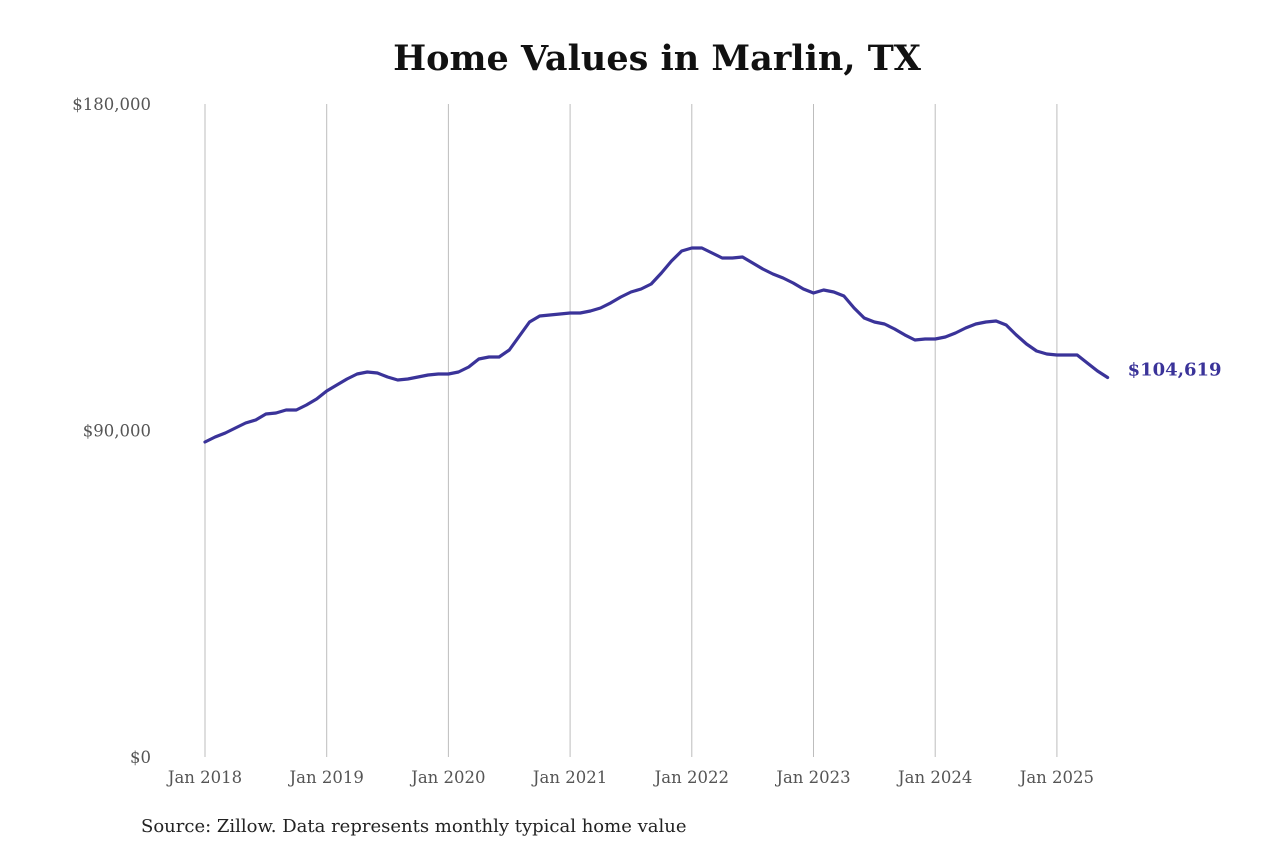  I want to click on x-tick-label: Jan 2018, so click(204, 777).